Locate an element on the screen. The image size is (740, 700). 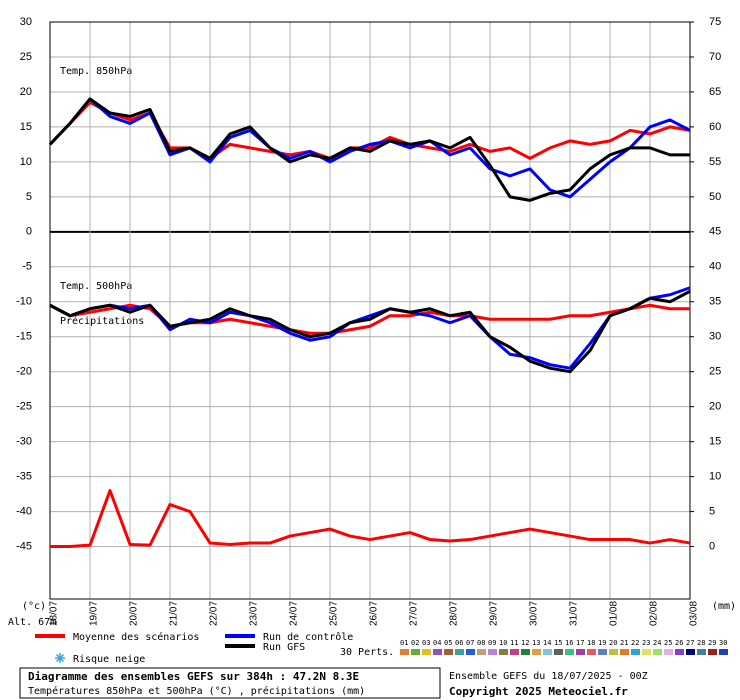
annotation: Temp. 500hPa is located at coordinates (96, 286).